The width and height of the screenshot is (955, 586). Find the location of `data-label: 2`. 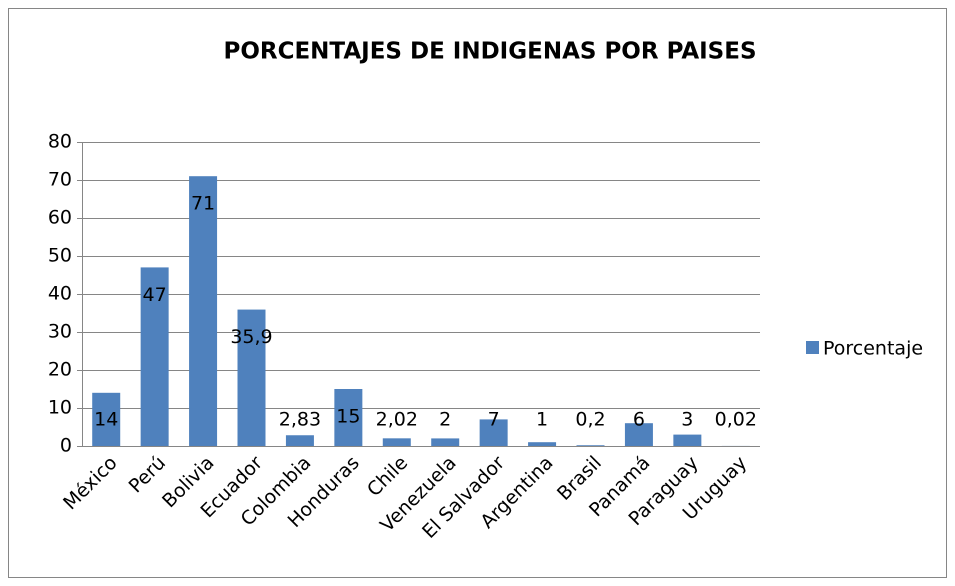

data-label: 2 is located at coordinates (445, 420).